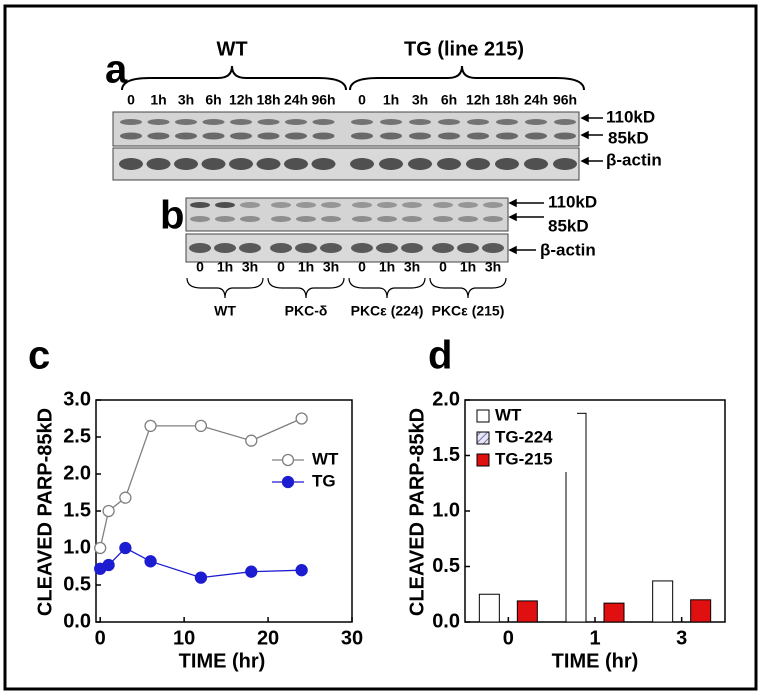 The width and height of the screenshot is (762, 695). What do you see at coordinates (172, 216) in the screenshot?
I see `panel-label: b` at bounding box center [172, 216].